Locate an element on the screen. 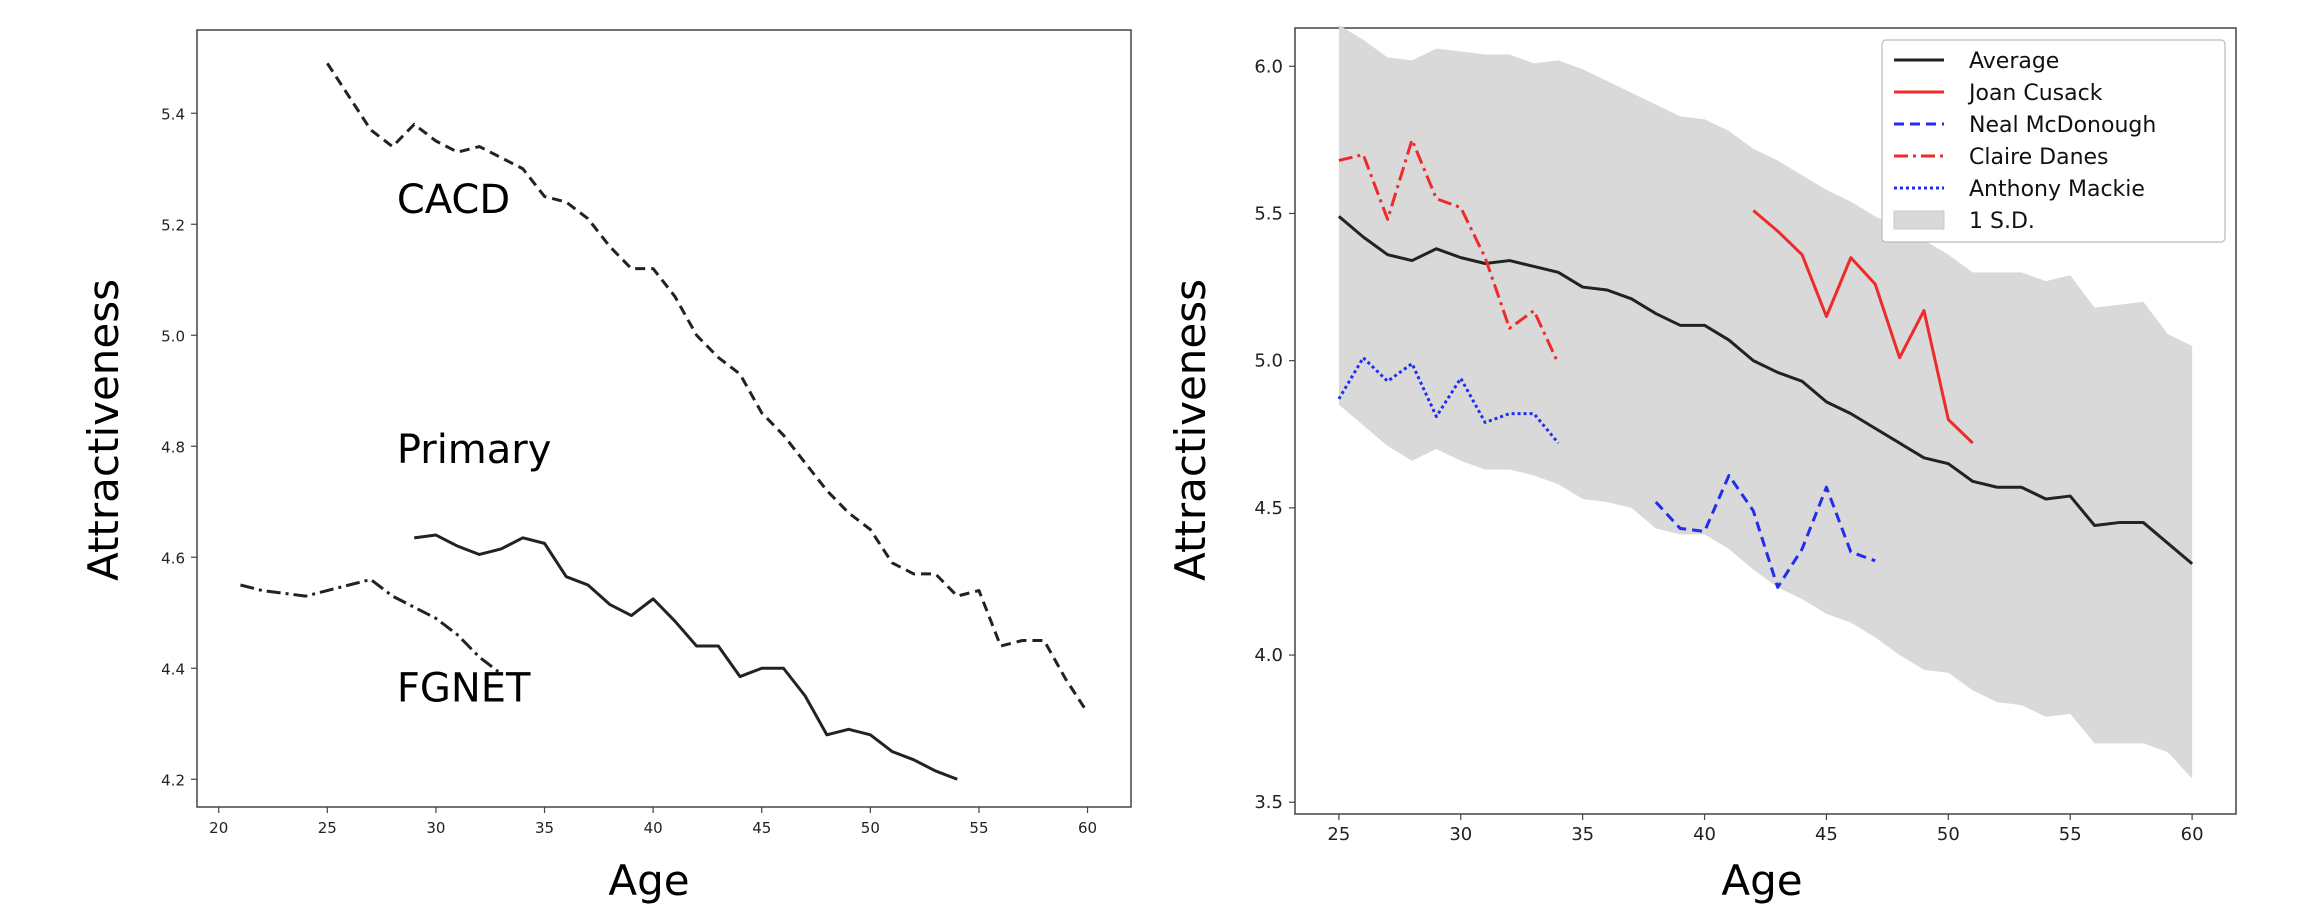  right-x-axis-title: Age is located at coordinates (1761, 880).